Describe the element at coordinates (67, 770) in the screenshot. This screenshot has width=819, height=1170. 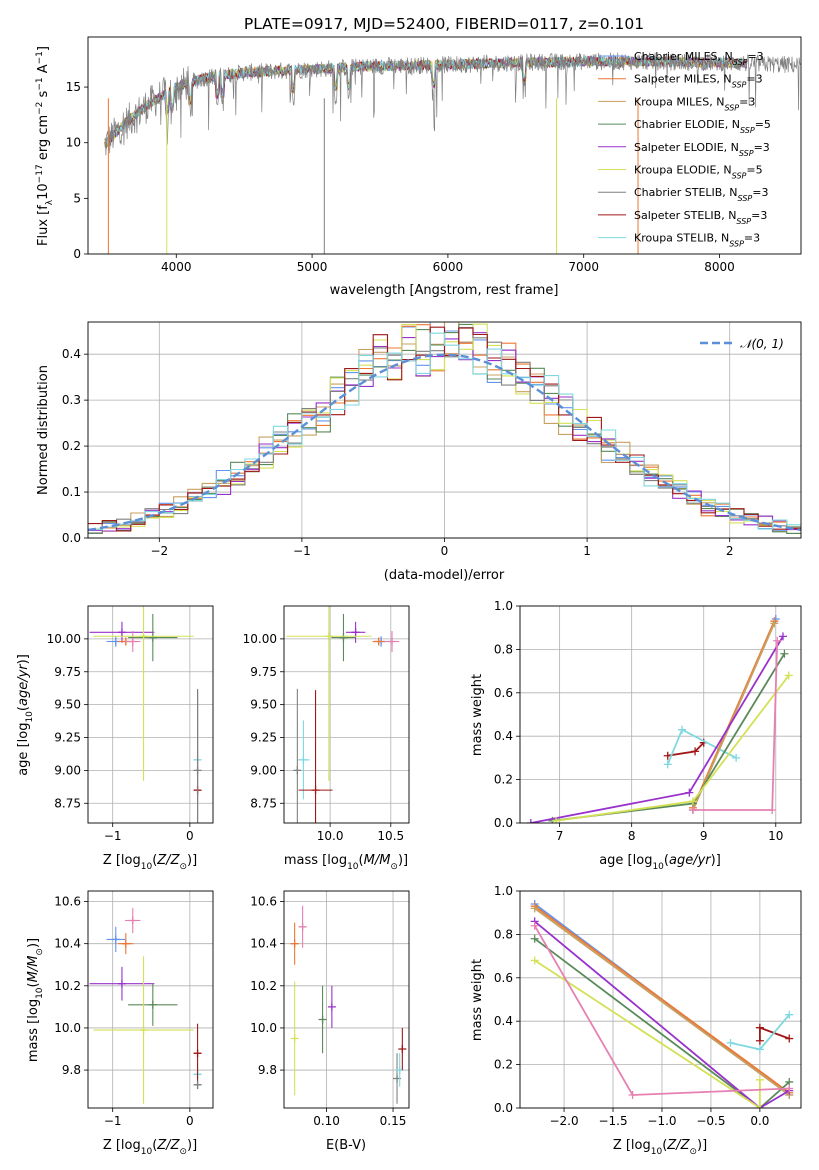
I see `y-tick-label: 9.00` at that location.